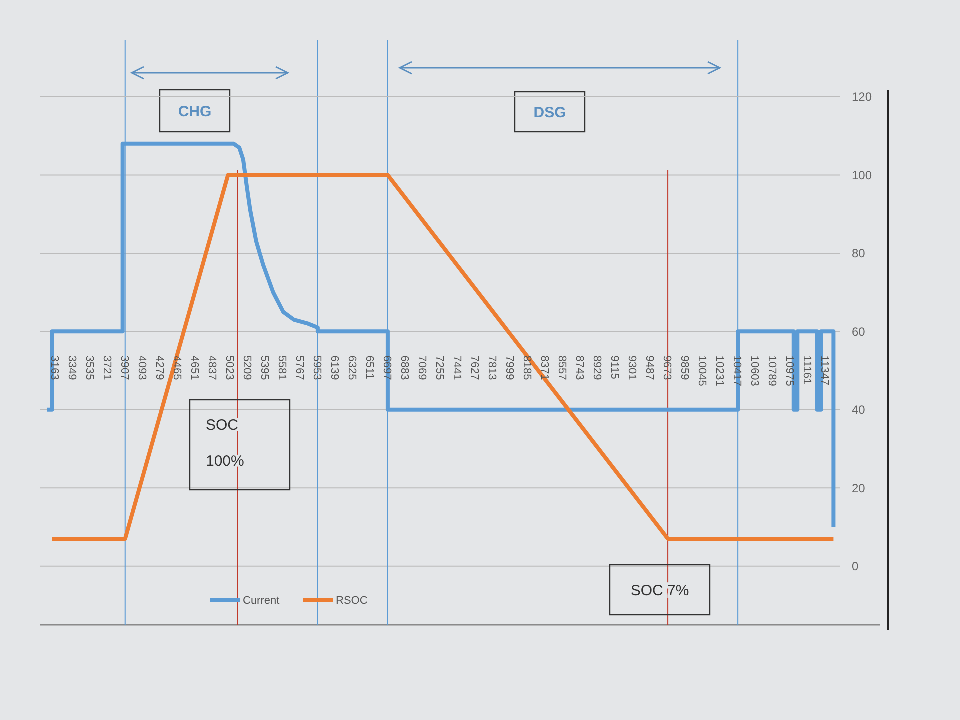 The width and height of the screenshot is (960, 720). I want to click on x-tick-label: 7255, so click(440, 368).